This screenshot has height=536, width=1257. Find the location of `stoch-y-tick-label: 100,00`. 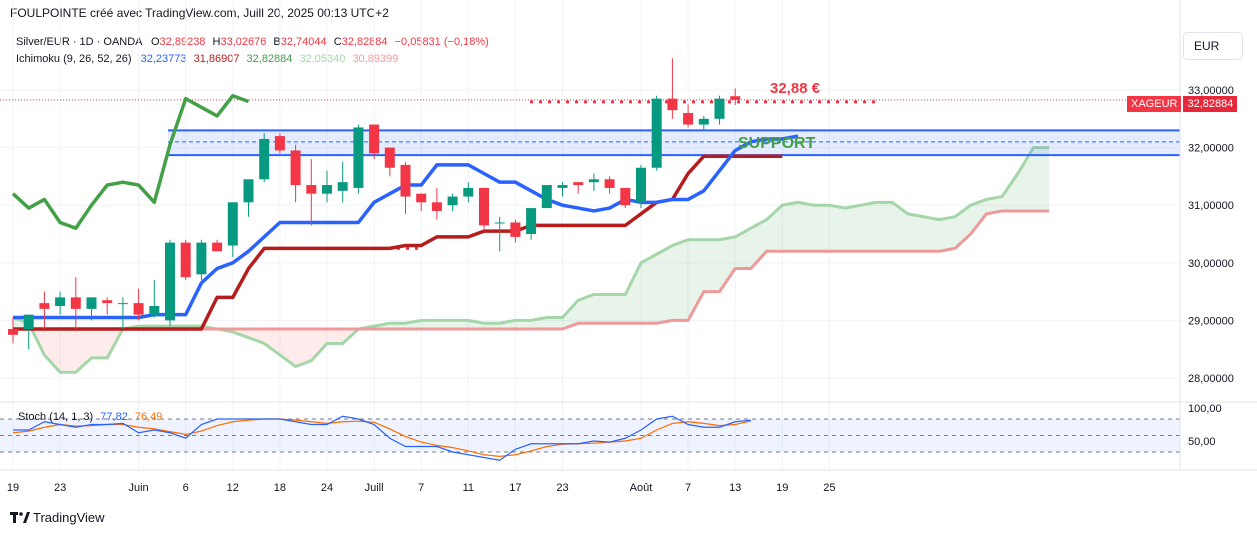

stoch-y-tick-label: 100,00 is located at coordinates (1205, 409).